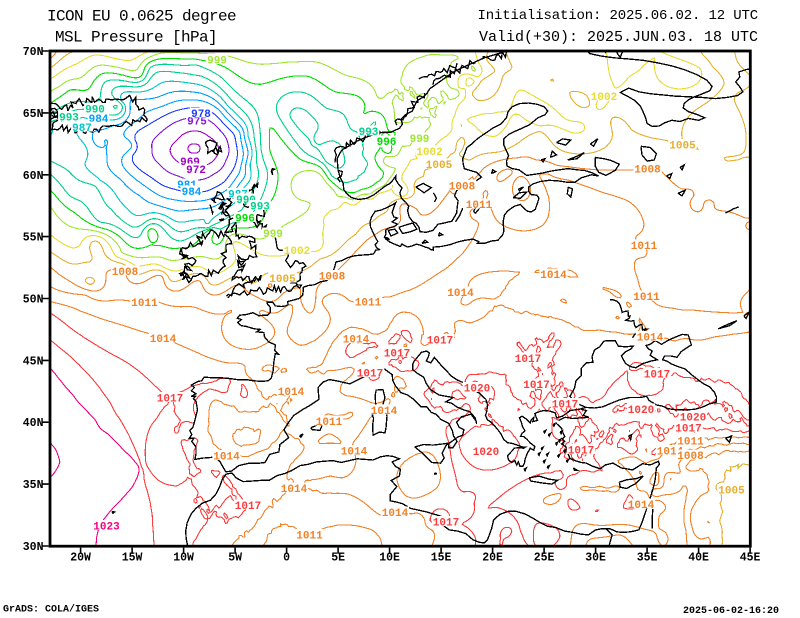 This screenshot has width=800, height=618. Describe the element at coordinates (441, 558) in the screenshot. I see `svg-text: 15E` at that location.